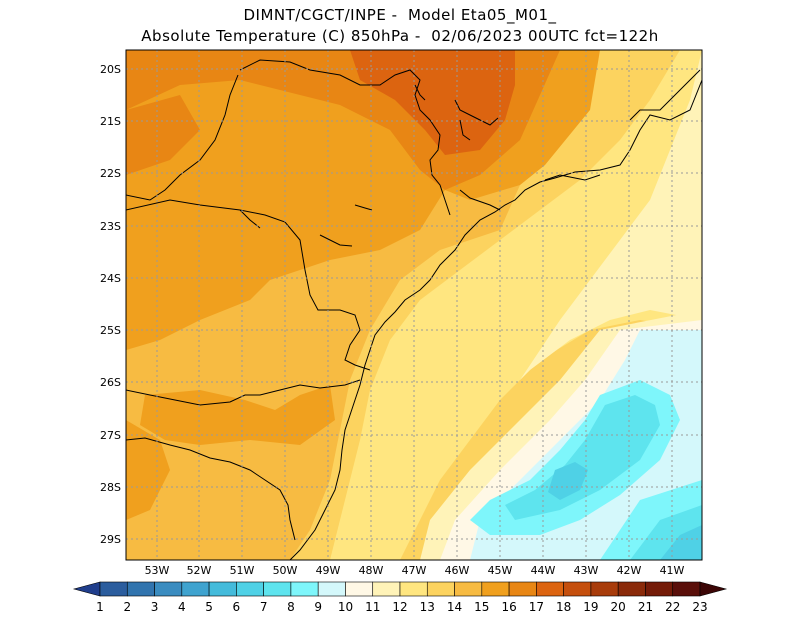  I want to click on colorbar-label: 9, so click(318, 607).